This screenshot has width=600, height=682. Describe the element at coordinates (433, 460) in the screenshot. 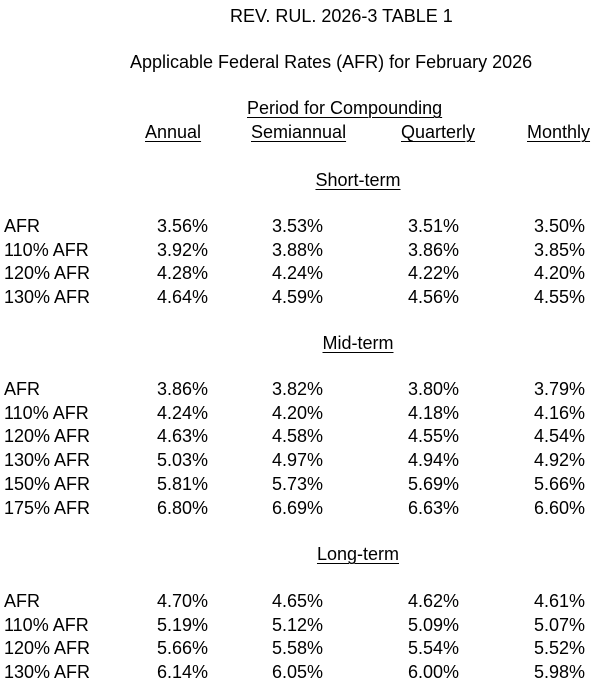

I see `rate-cell: 4.94%` at that location.